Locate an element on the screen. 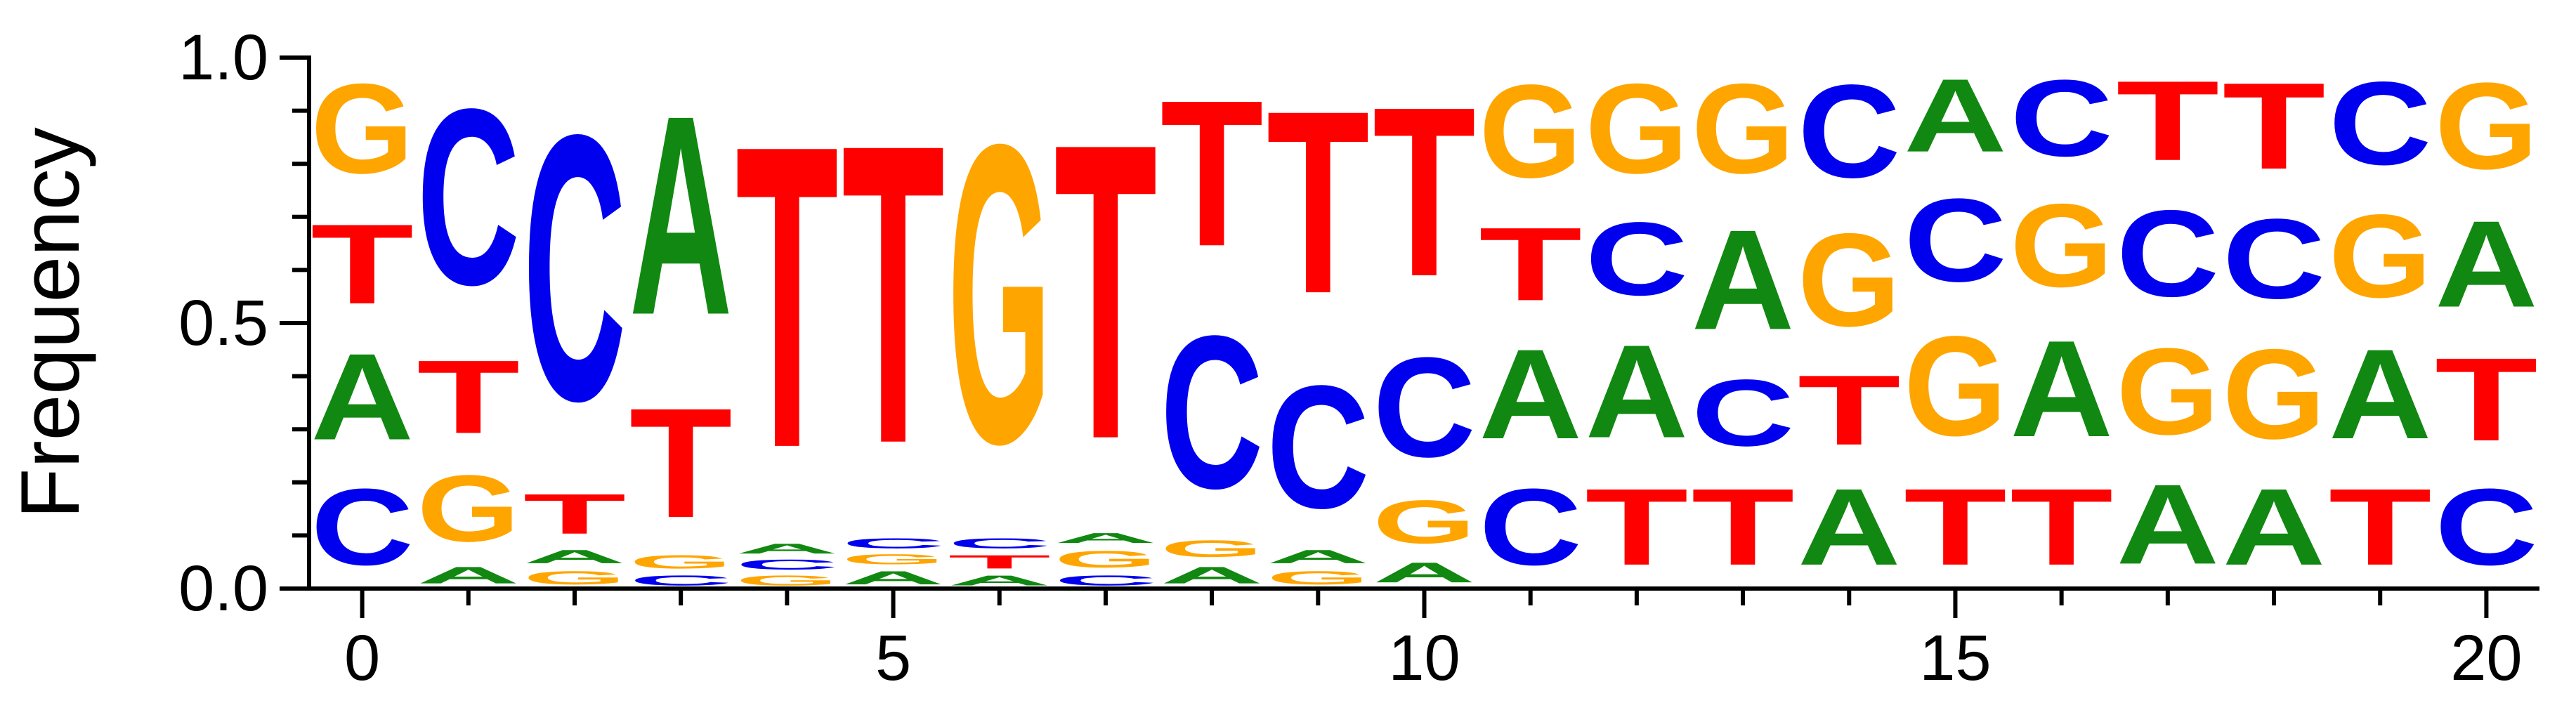  y-axis-ticks: 0.0 0.5 1.0 is located at coordinates (244, 323).